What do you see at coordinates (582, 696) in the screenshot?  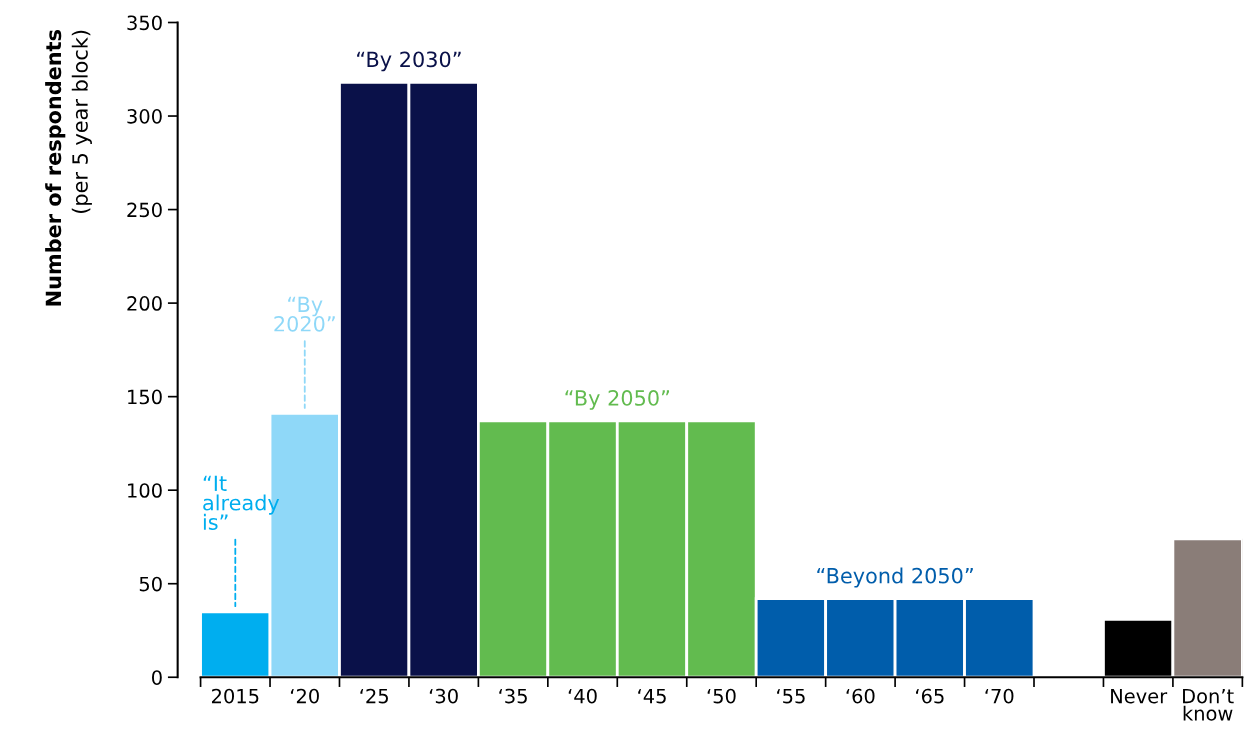 I see `x-tick-label: ‘40` at bounding box center [582, 696].